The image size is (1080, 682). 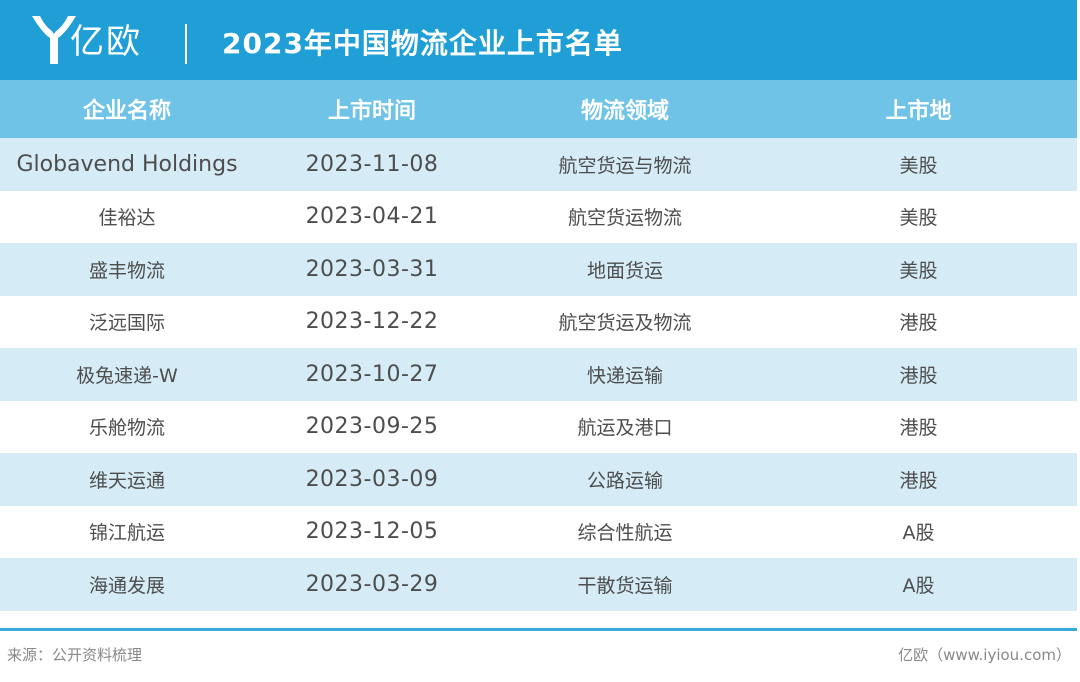 What do you see at coordinates (372, 427) in the screenshot?
I see `cell-listing-date: 2023-09-25` at bounding box center [372, 427].